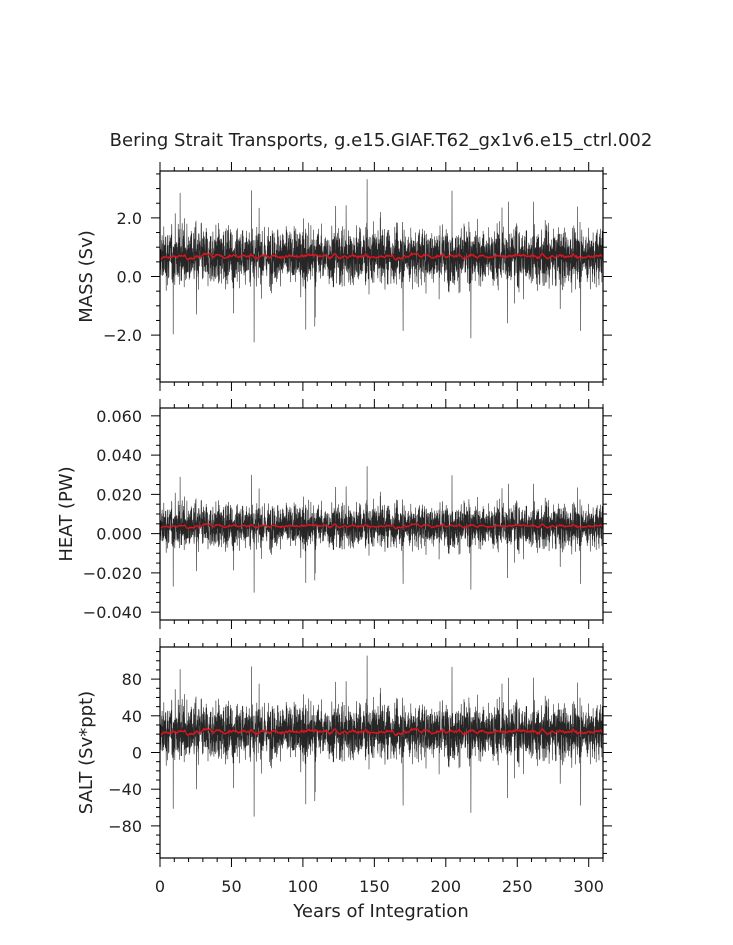  I want to click on series-heat-raw, so click(381, 529).